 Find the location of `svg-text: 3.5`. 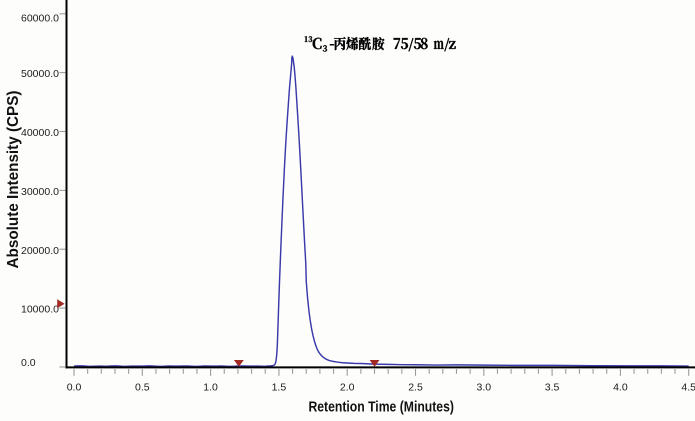

svg-text: 3.5 is located at coordinates (552, 388).